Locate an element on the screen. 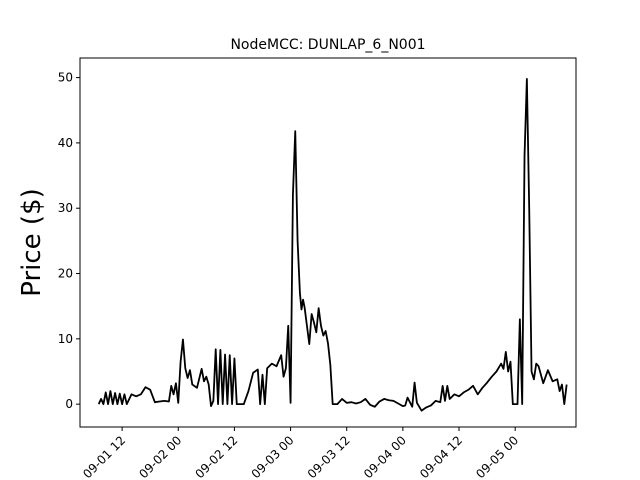  chart-title: NodeMCC: DUNLAP_6_N001 is located at coordinates (327, 45).